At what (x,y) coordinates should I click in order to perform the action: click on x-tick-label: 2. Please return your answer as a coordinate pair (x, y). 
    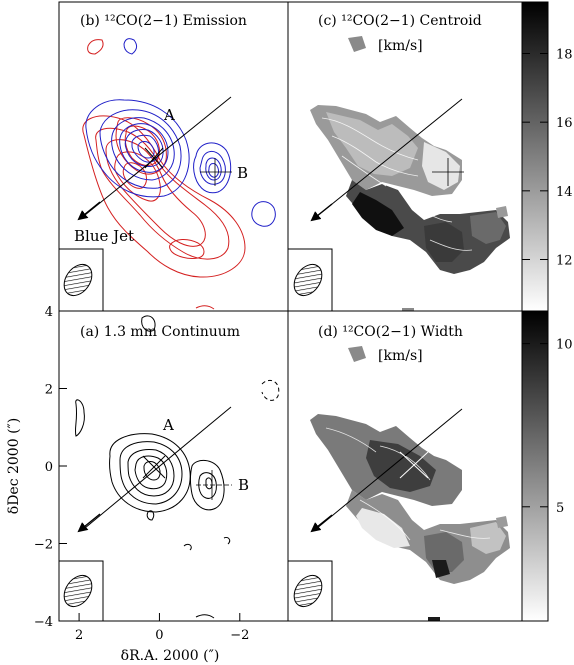
    Looking at the image, I should click on (79, 635).